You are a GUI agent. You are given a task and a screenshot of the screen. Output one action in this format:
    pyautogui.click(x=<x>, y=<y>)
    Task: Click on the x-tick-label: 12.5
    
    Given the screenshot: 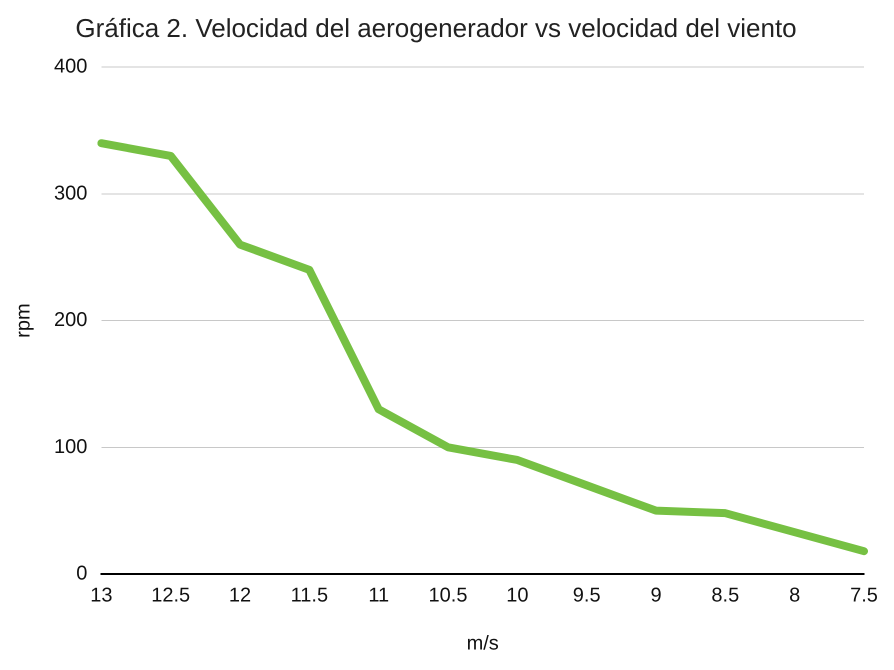 What is the action you would take?
    pyautogui.click(x=170, y=595)
    